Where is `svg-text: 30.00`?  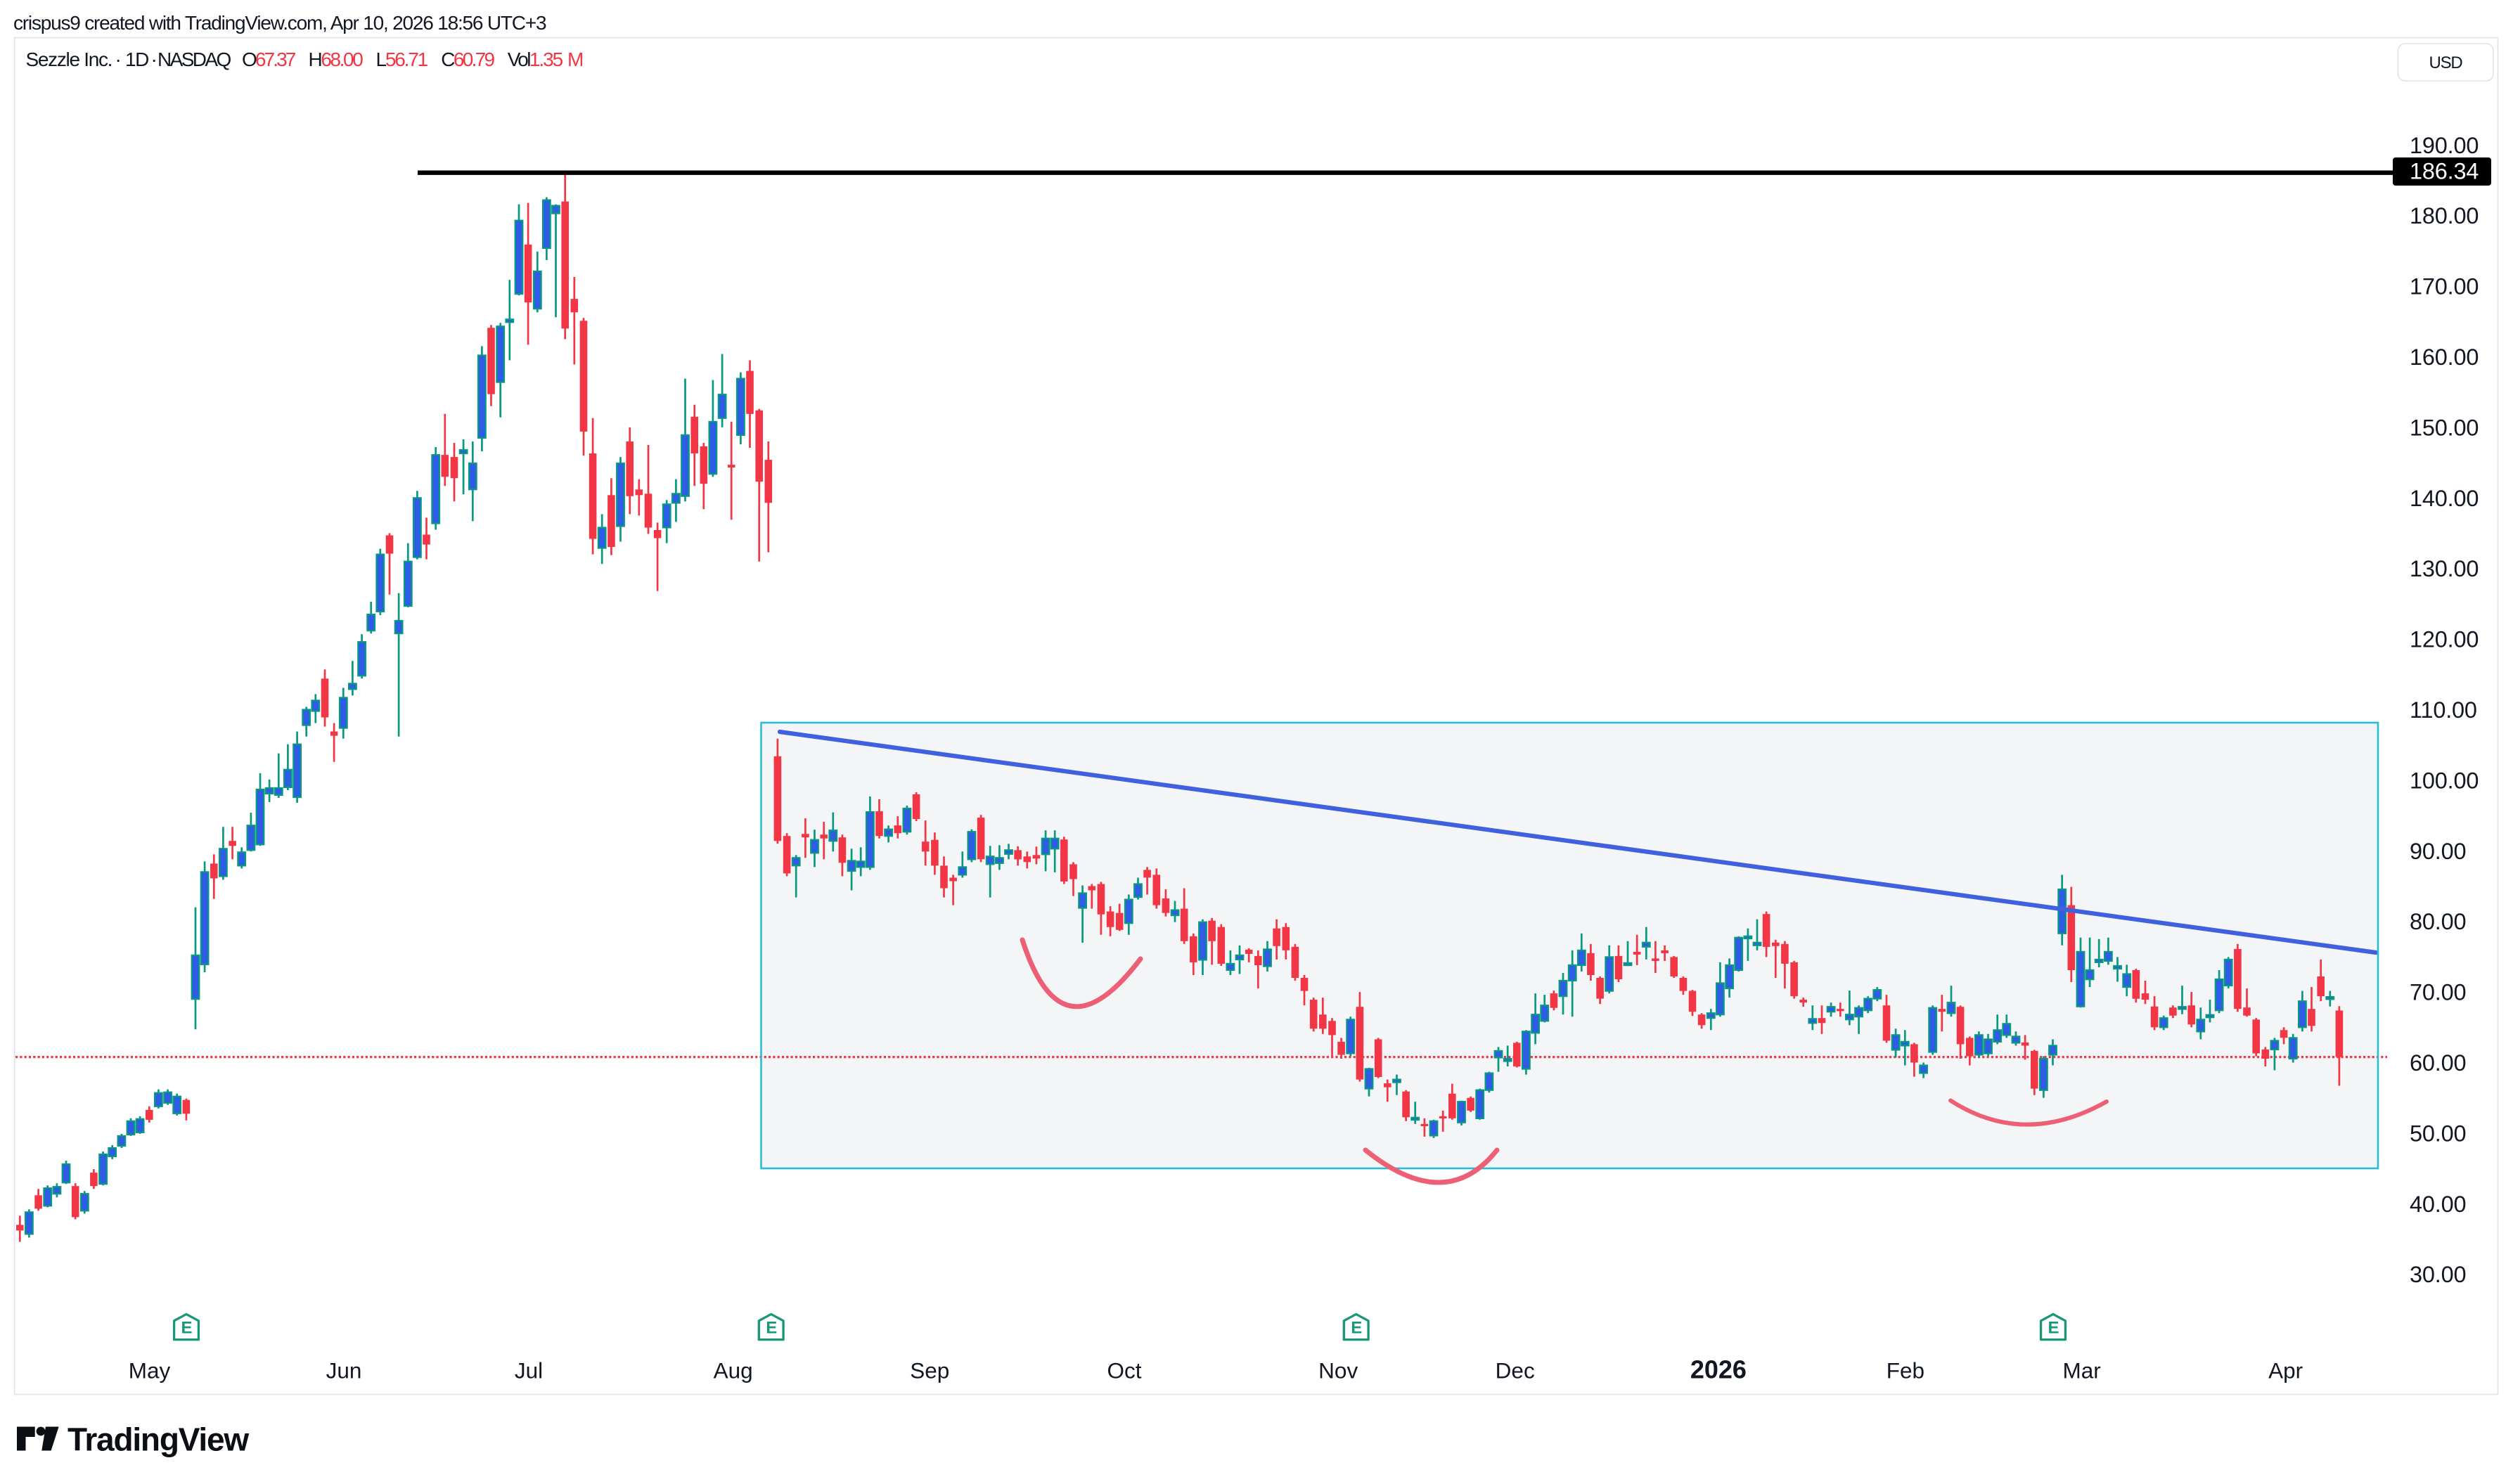 svg-text: 30.00 is located at coordinates (2438, 1274).